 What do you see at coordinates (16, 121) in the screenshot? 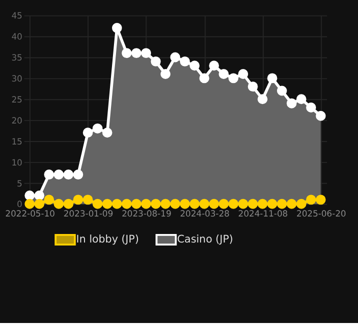
I see `y-tick-label: 20` at bounding box center [16, 121].